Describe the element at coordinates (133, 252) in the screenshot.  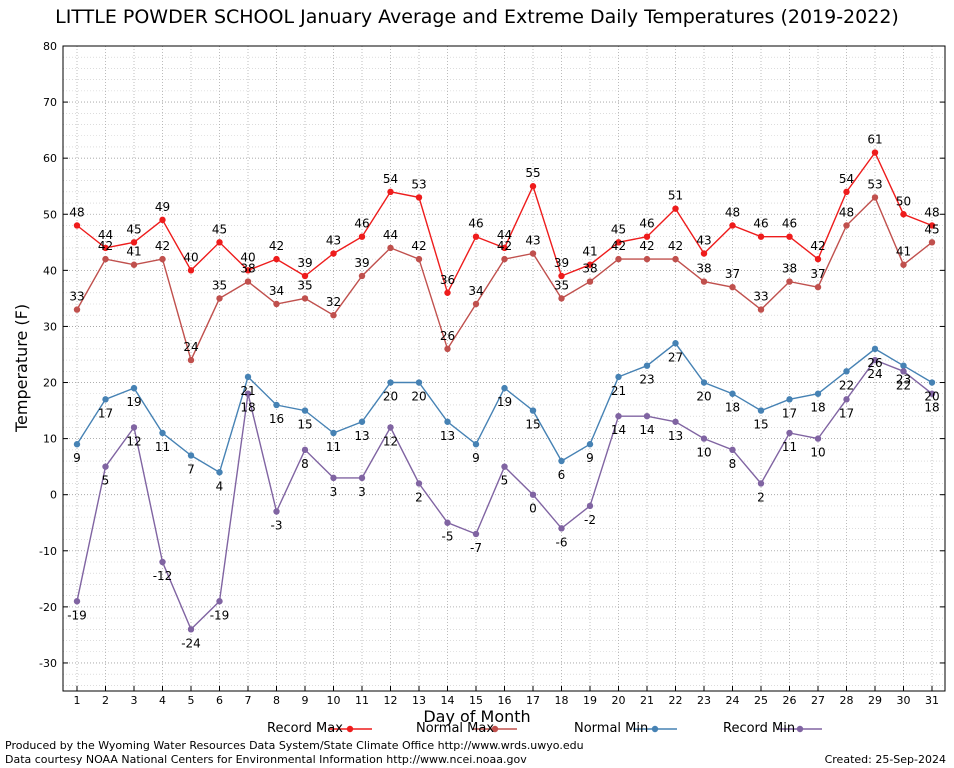
I see `normal-max-data-label: 41` at that location.